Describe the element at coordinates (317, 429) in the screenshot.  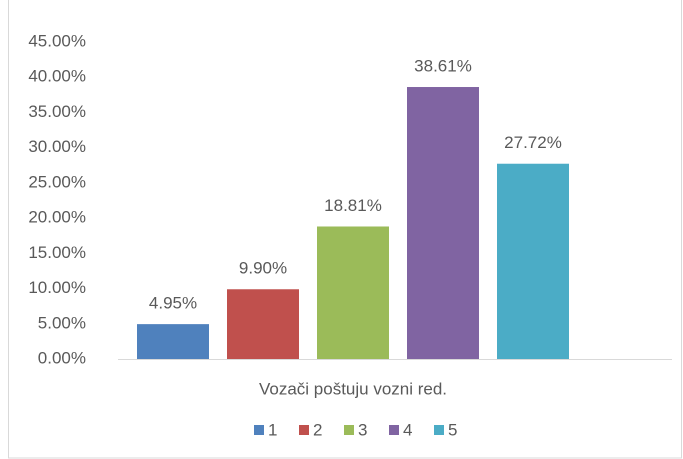
I see `legend-label: 2` at that location.